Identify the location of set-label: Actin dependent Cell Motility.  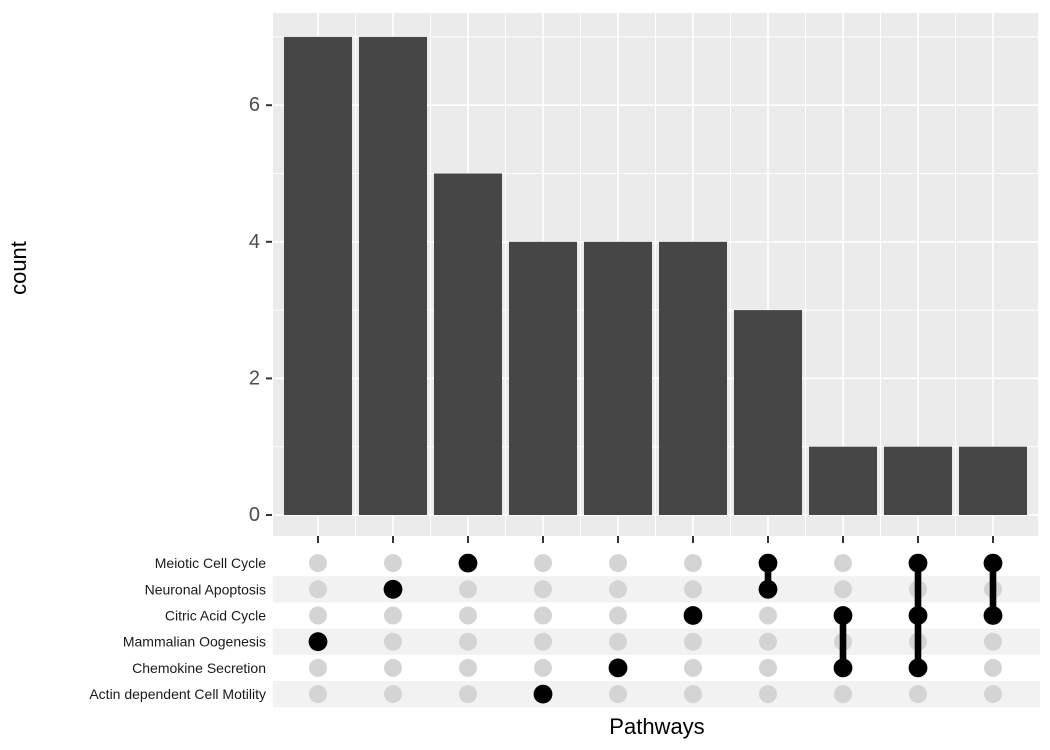
(177, 694).